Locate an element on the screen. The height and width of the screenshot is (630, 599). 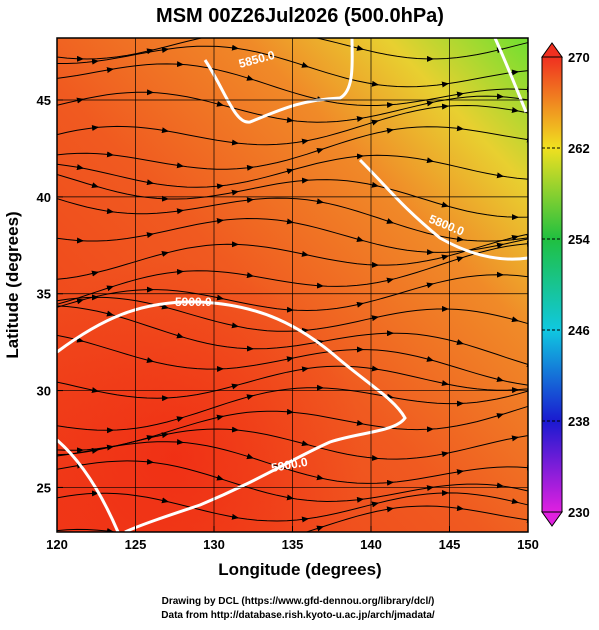
x-tick-label: 145 is located at coordinates (450, 544).